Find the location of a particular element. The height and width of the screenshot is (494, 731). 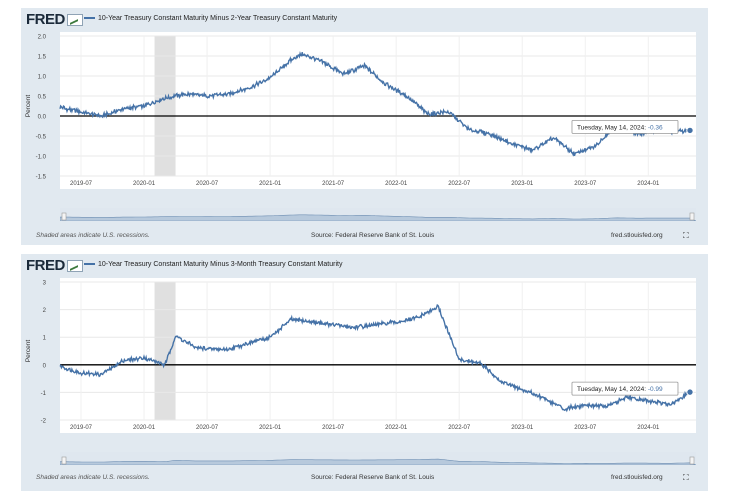

y-tick-label: -1.0 is located at coordinates (41, 158).